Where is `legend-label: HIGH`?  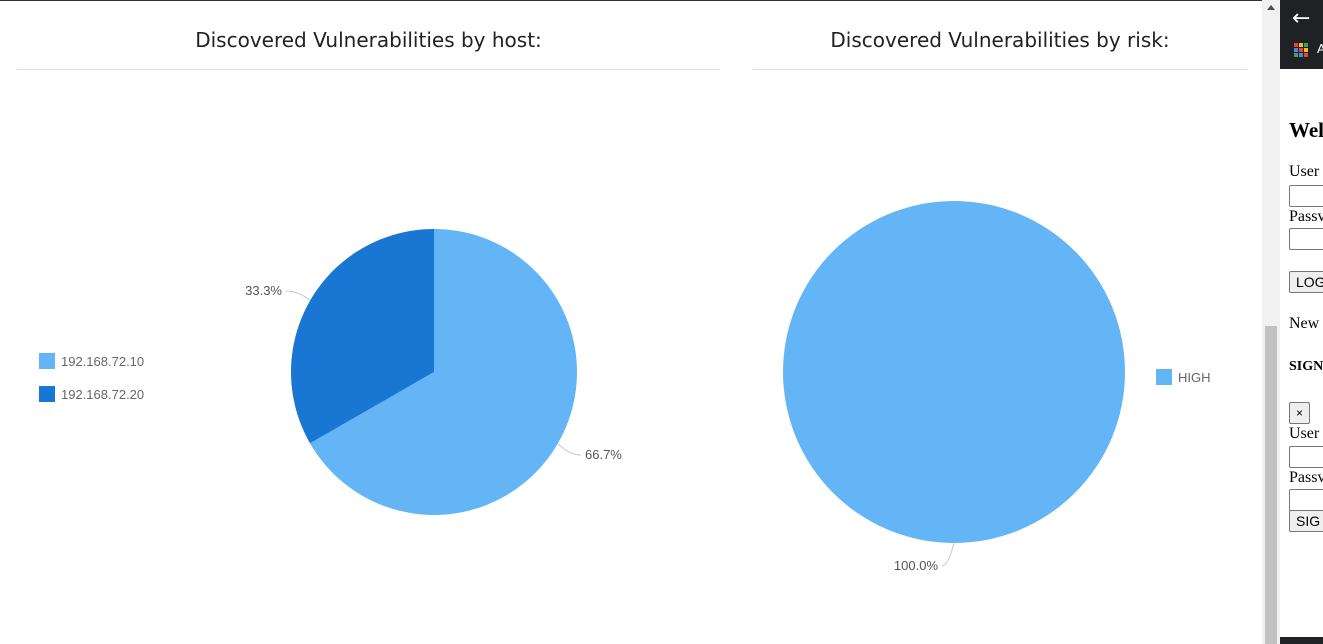
legend-label: HIGH is located at coordinates (1194, 377).